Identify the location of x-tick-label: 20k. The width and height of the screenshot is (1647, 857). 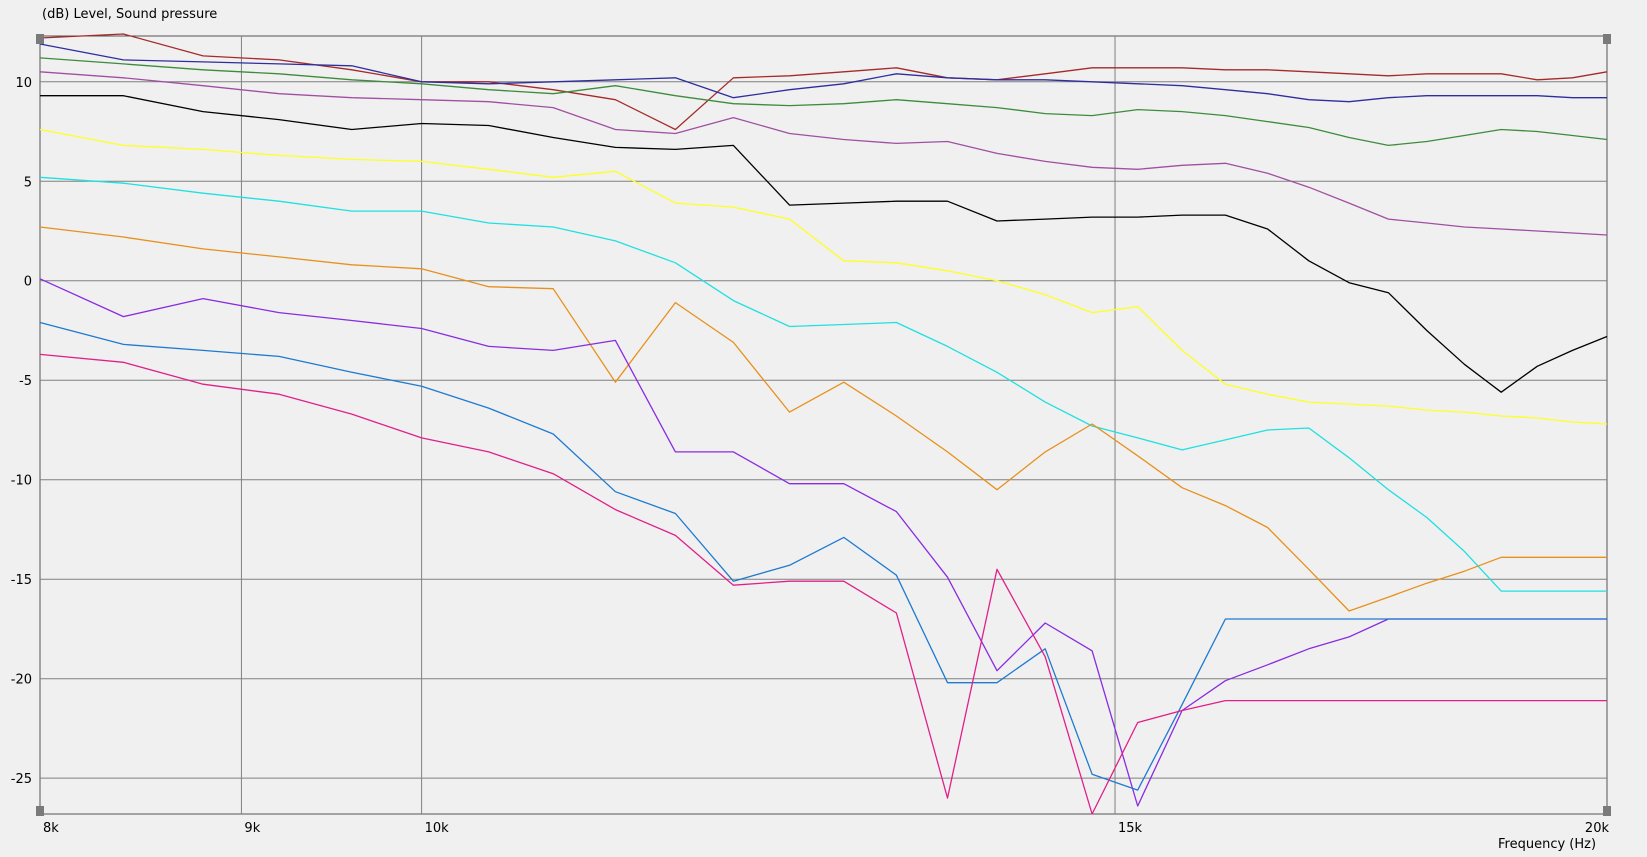
(1597, 828).